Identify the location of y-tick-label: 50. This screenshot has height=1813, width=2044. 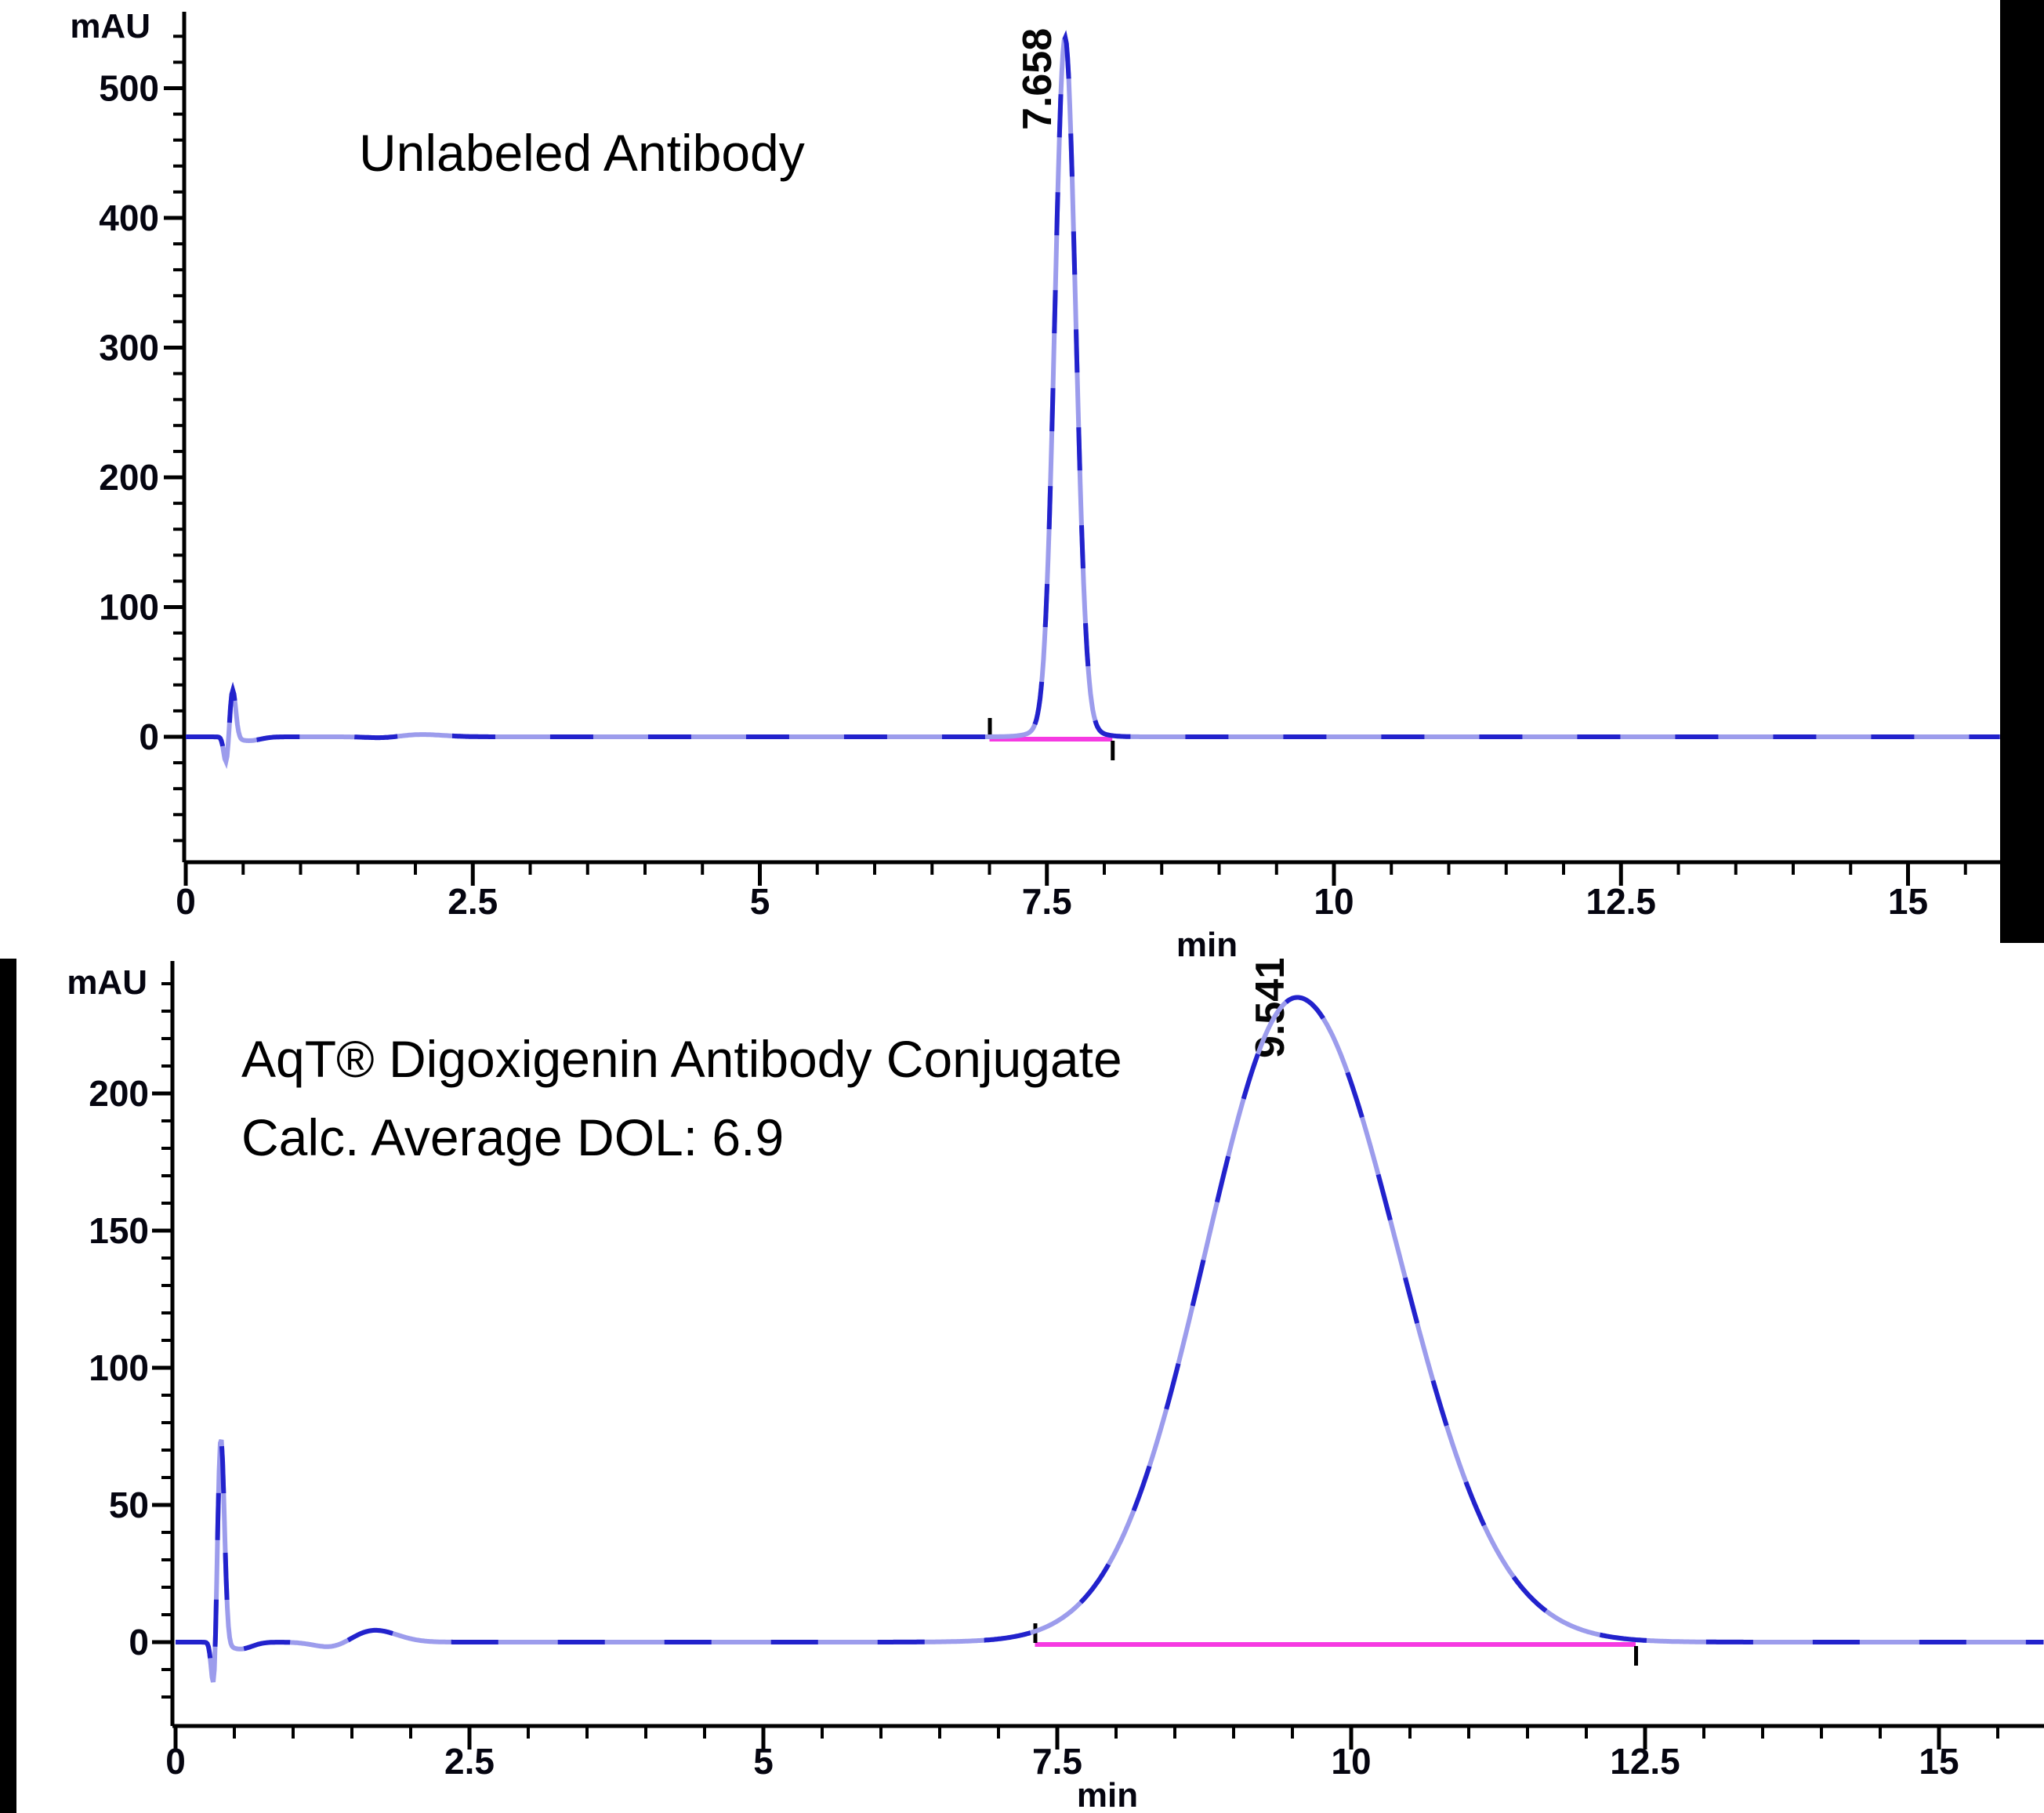
(129, 1505).